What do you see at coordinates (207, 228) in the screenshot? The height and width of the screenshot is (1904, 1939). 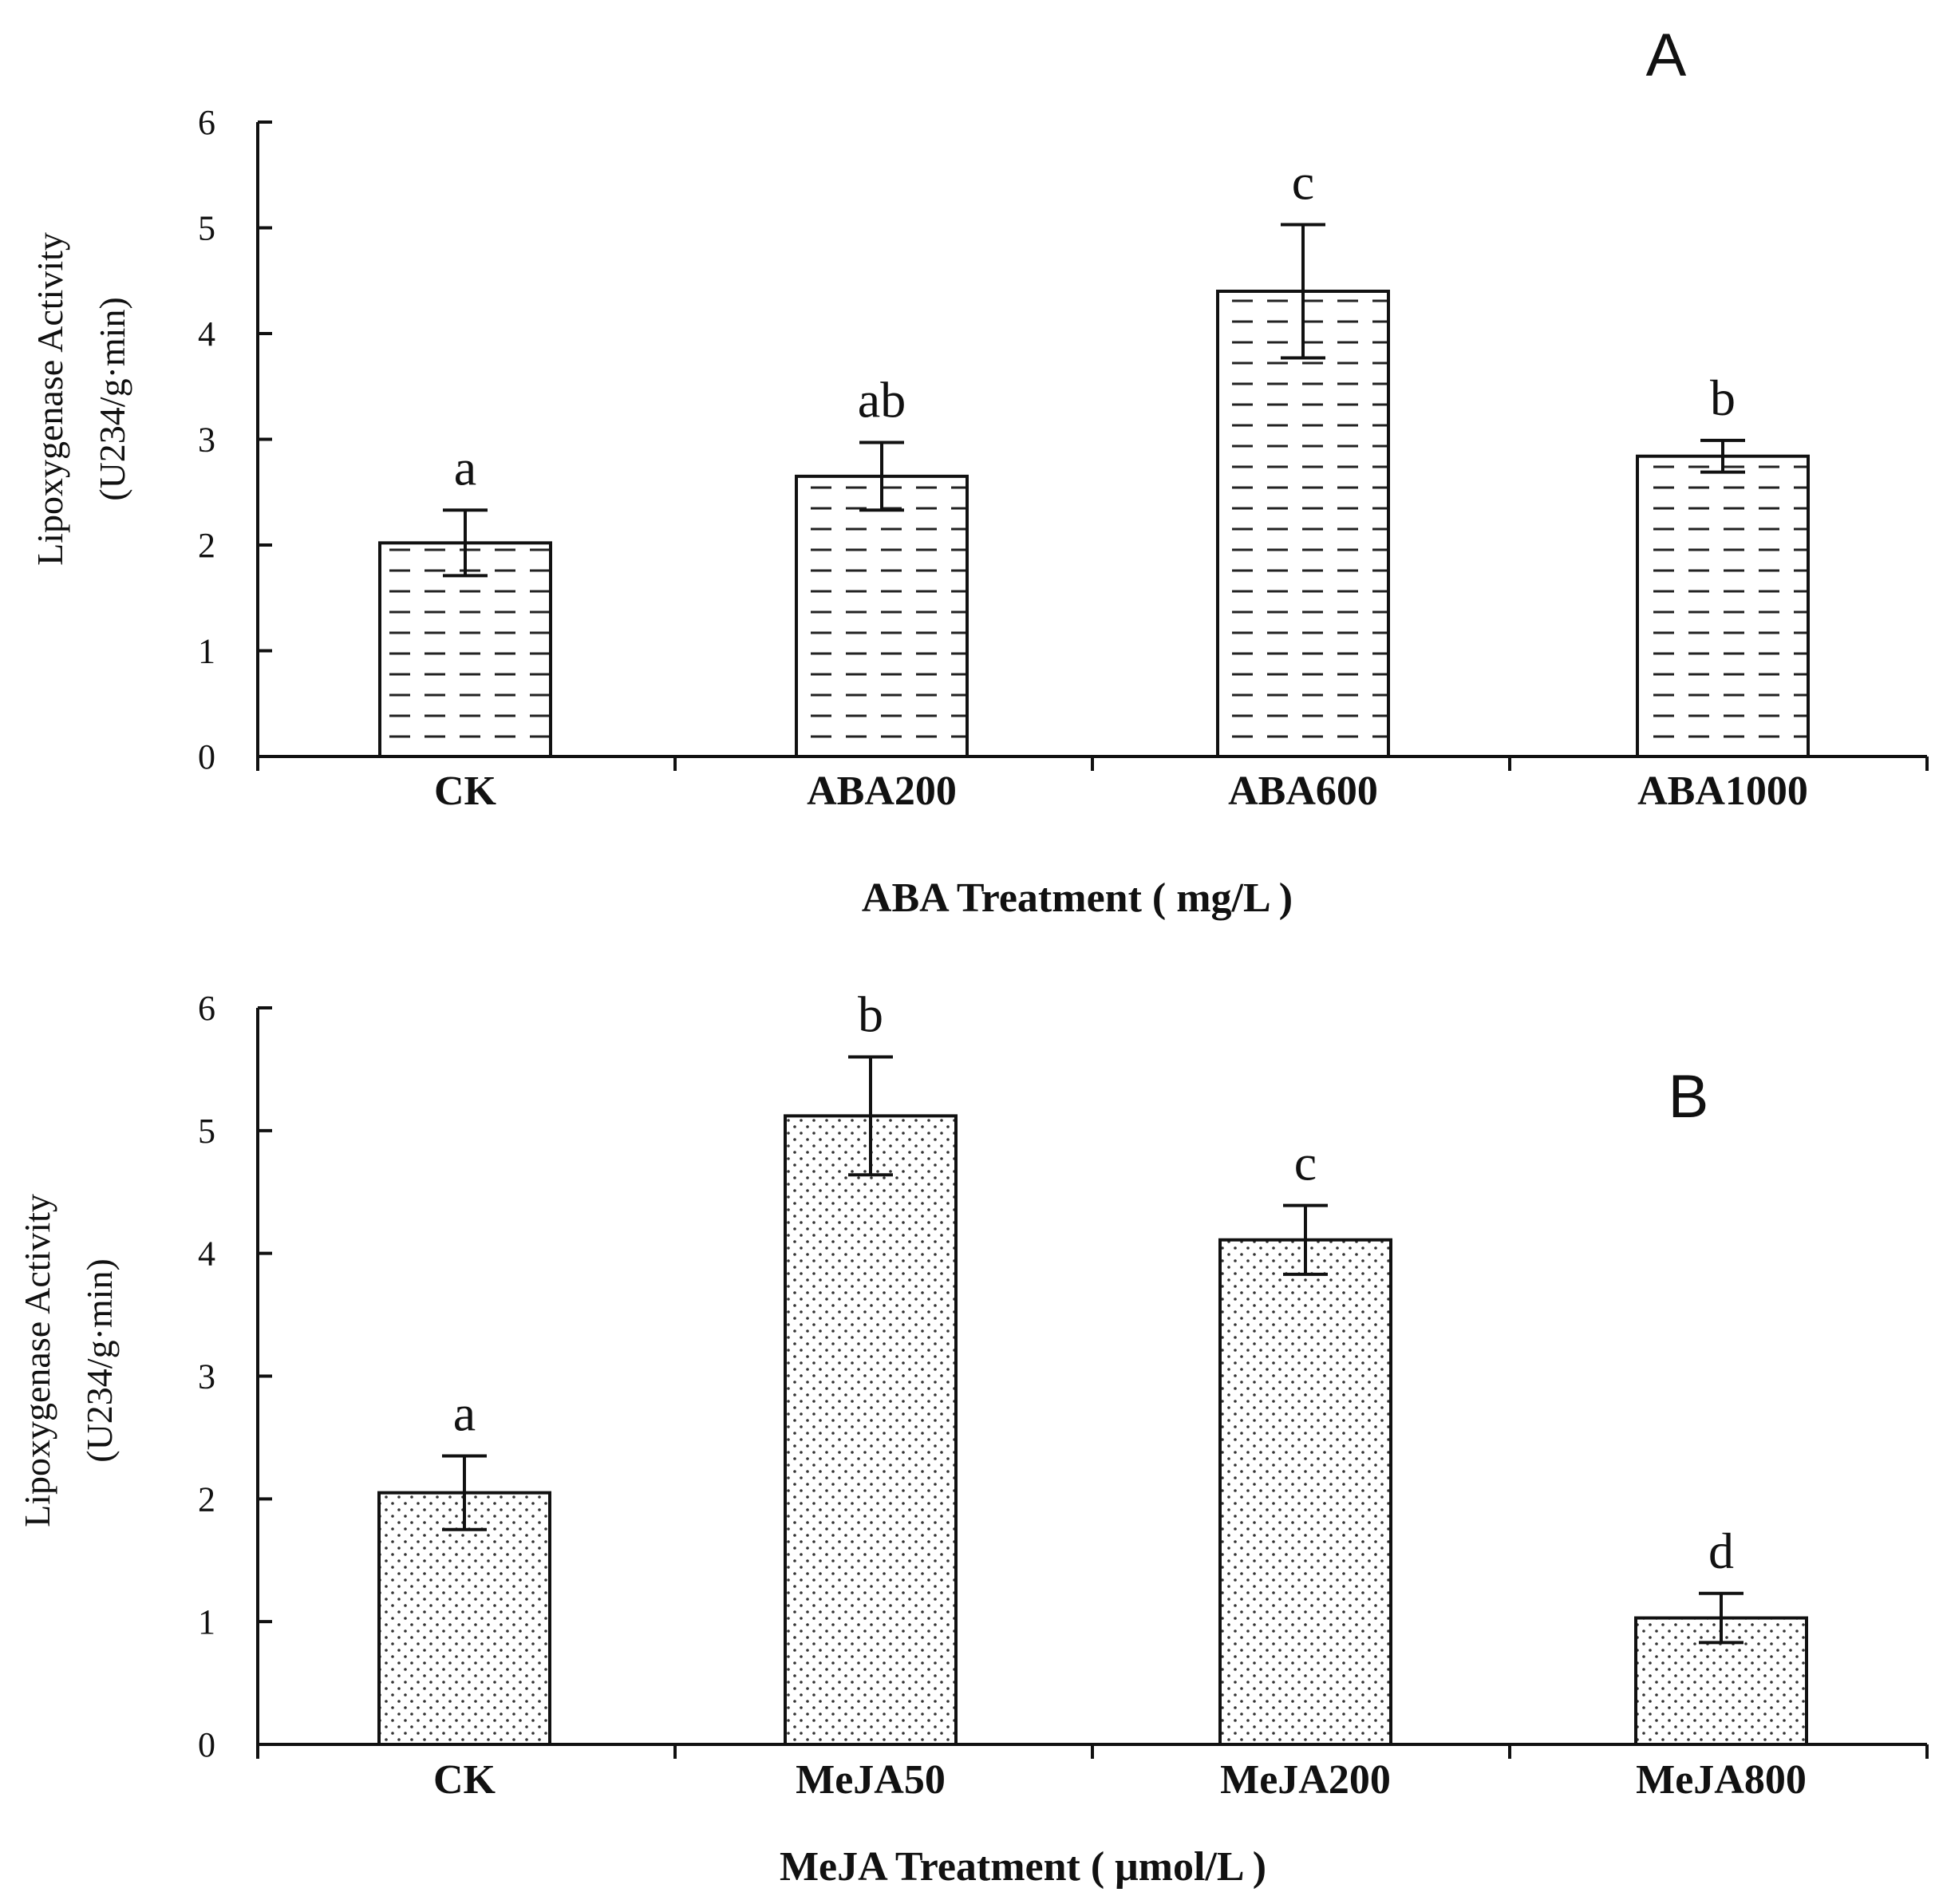 I see `panel-a-y-tick-label-5: 5` at bounding box center [207, 228].